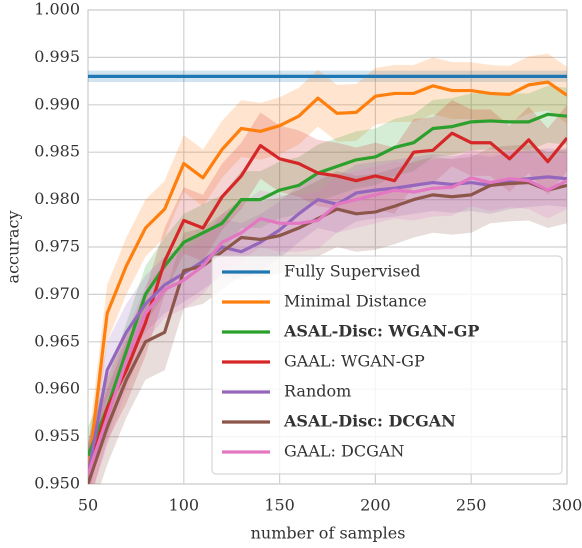  What do you see at coordinates (57, 246) in the screenshot?
I see `y-tick-label: 0.975` at bounding box center [57, 246].